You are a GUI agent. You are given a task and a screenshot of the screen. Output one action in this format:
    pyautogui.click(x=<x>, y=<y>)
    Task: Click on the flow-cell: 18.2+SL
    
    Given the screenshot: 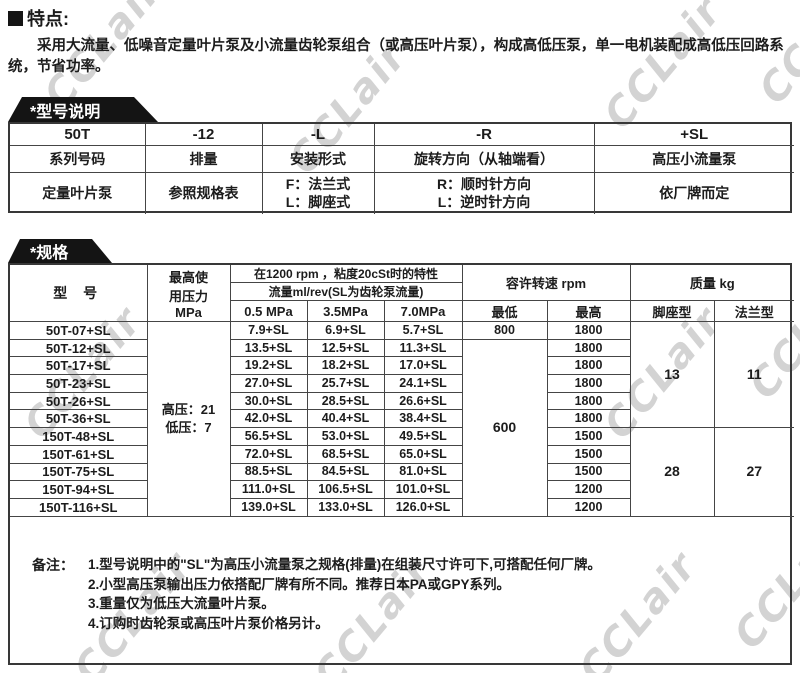 What is the action you would take?
    pyautogui.click(x=345, y=366)
    